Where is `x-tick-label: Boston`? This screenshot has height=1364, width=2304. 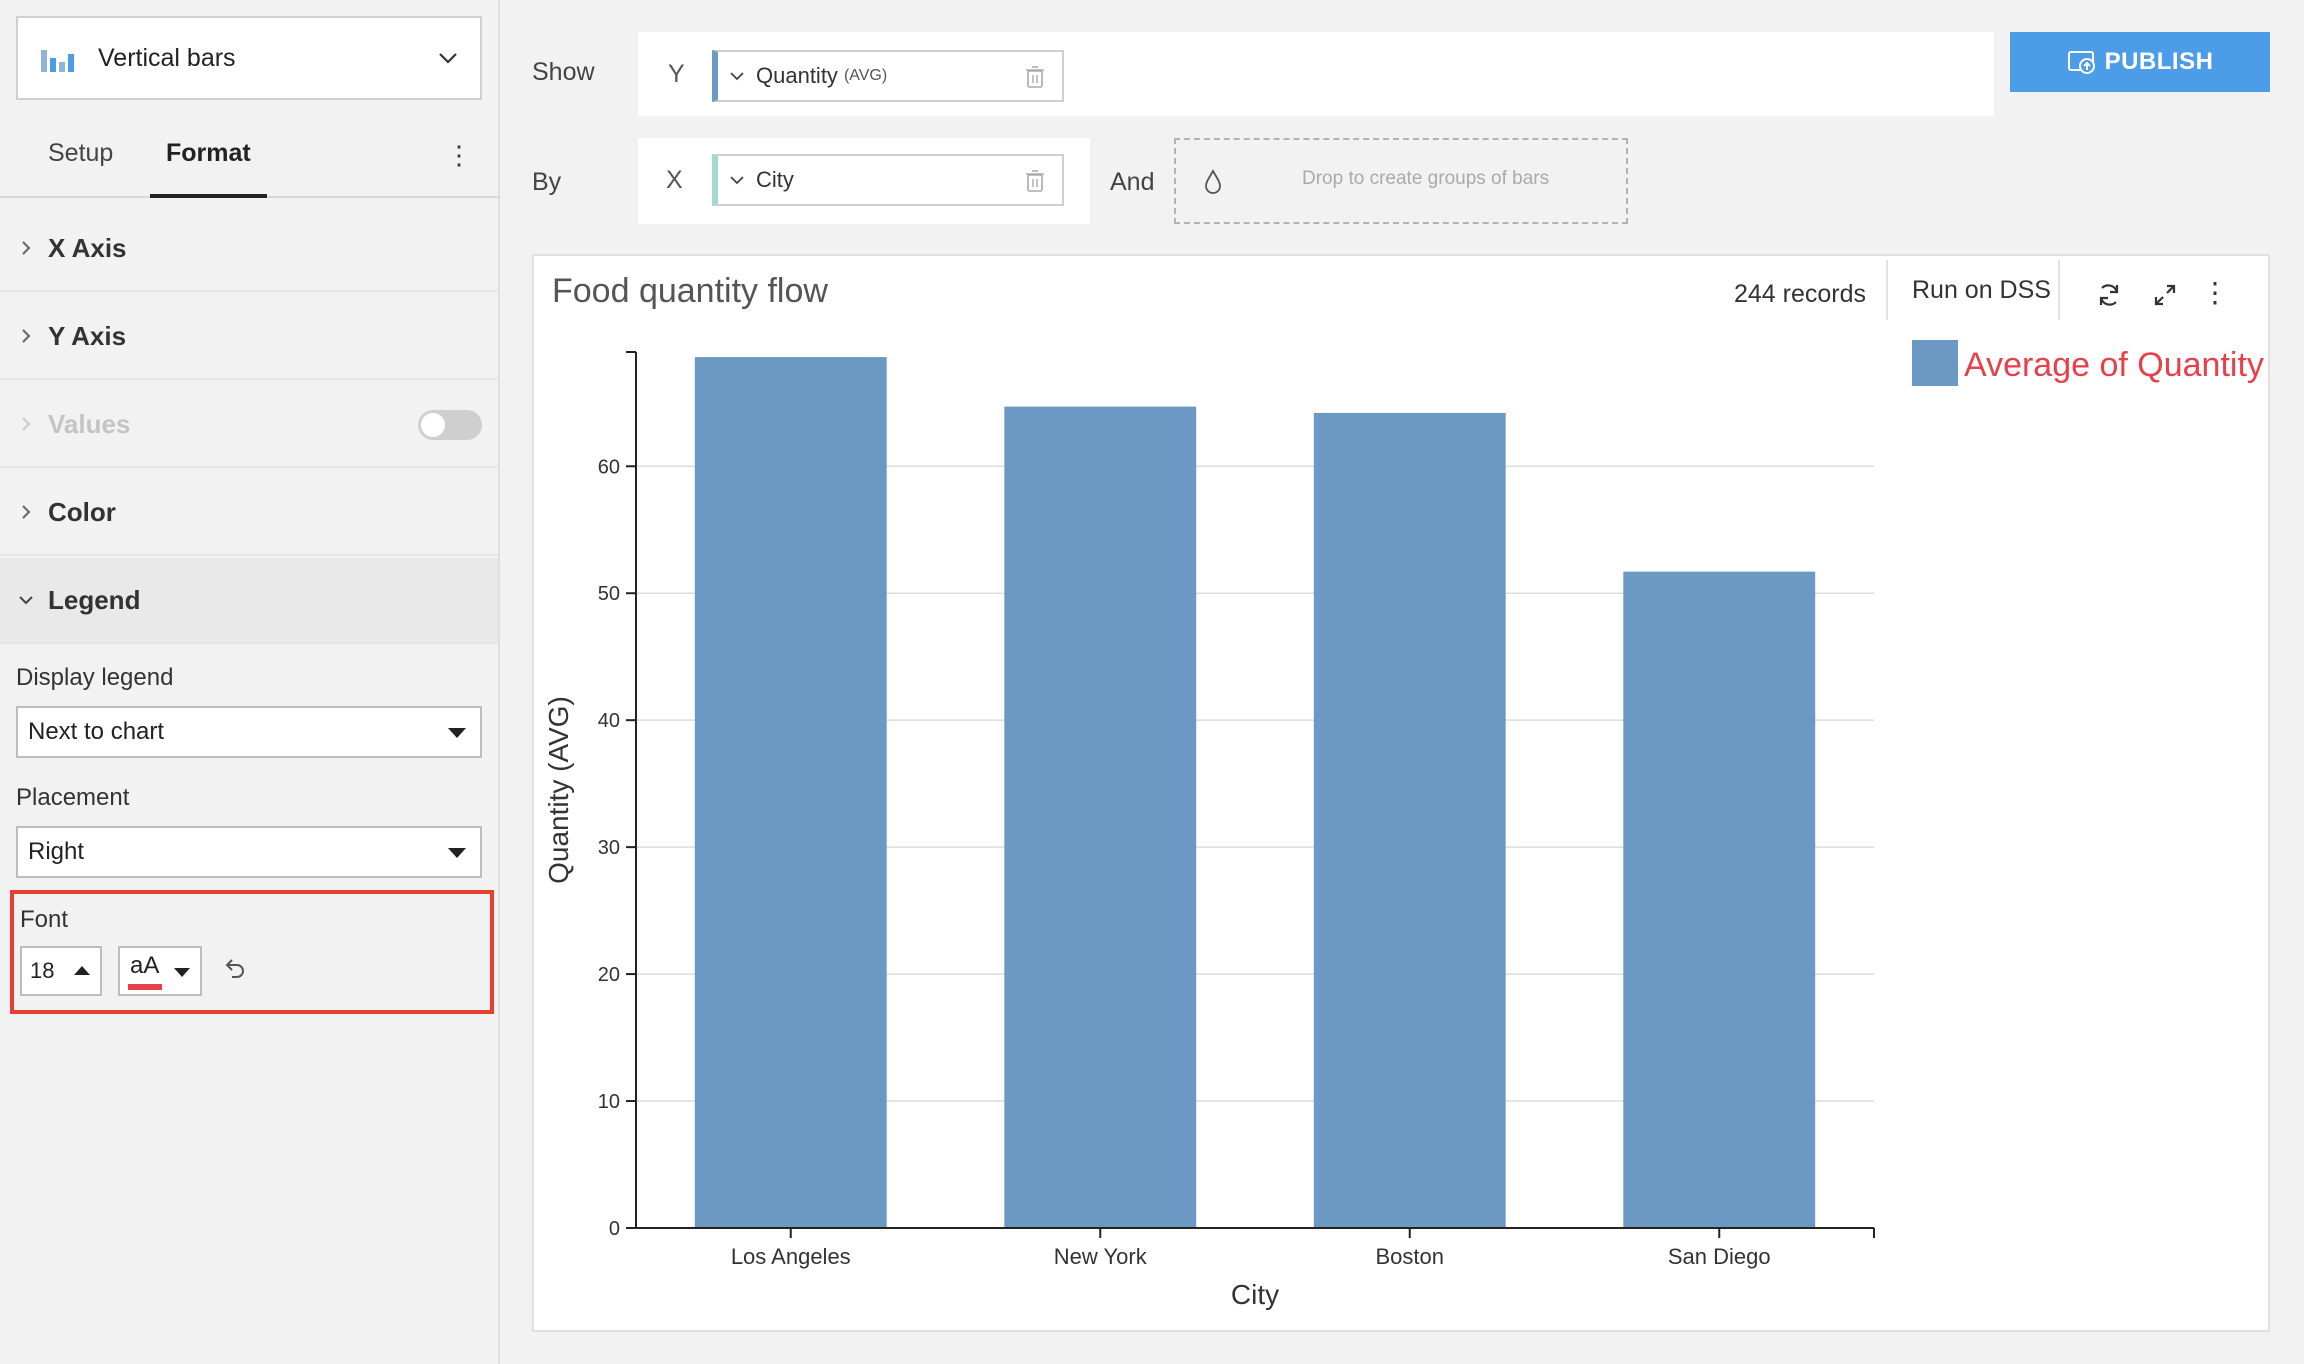
x-tick-label: Boston is located at coordinates (1410, 1256).